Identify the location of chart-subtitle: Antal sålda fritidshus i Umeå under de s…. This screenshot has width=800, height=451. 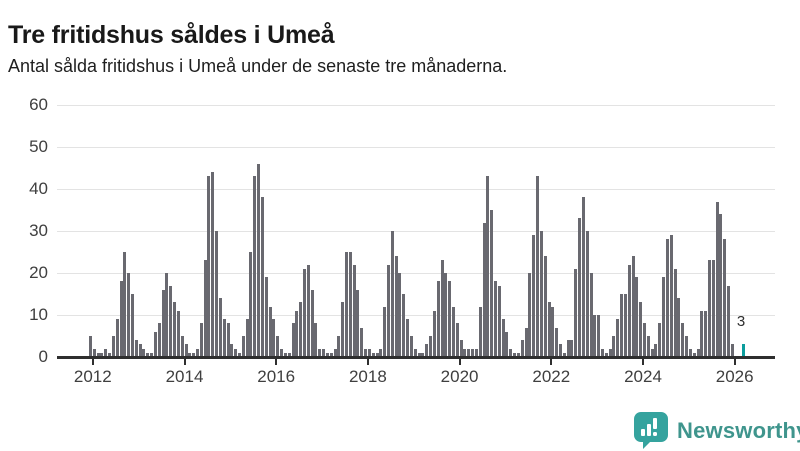
(258, 66).